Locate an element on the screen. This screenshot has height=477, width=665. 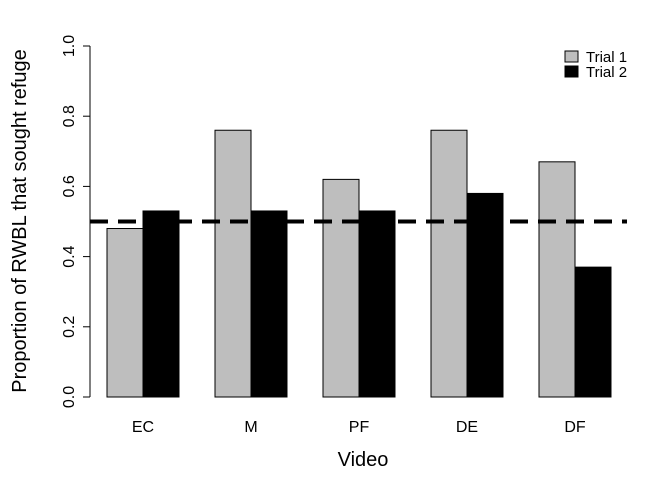
x-axis-title: Video is located at coordinates (363, 460).